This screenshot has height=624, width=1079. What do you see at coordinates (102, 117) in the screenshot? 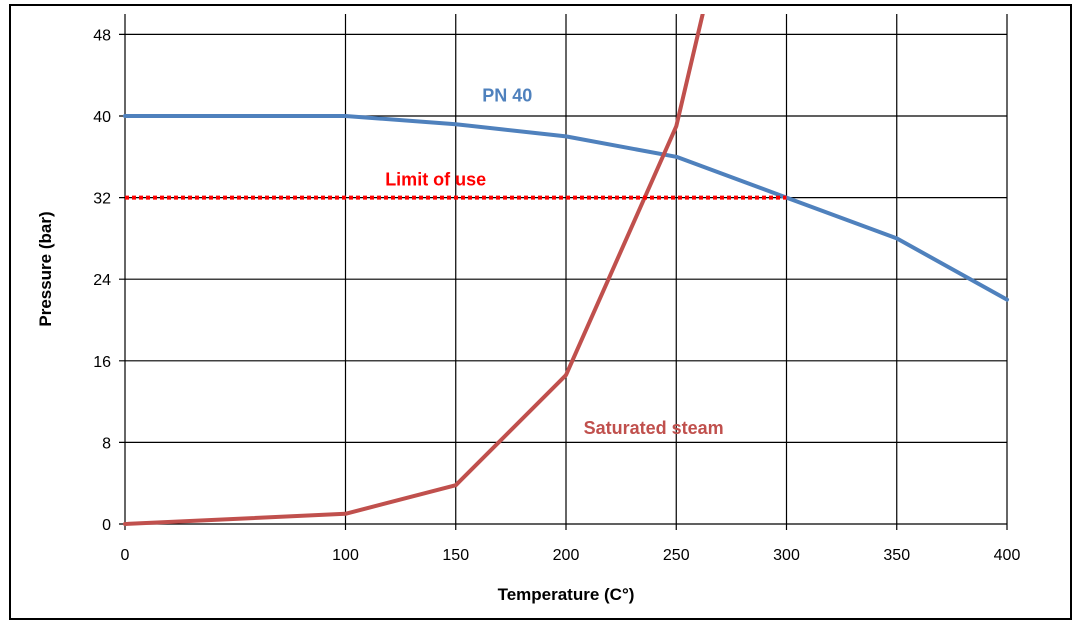
I see `y-tick-label: 40` at bounding box center [102, 117].